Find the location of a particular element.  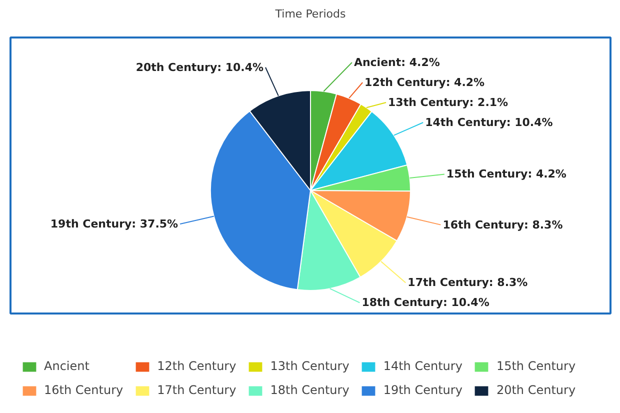

data-label: 17th Century: 8.3% is located at coordinates (468, 283).